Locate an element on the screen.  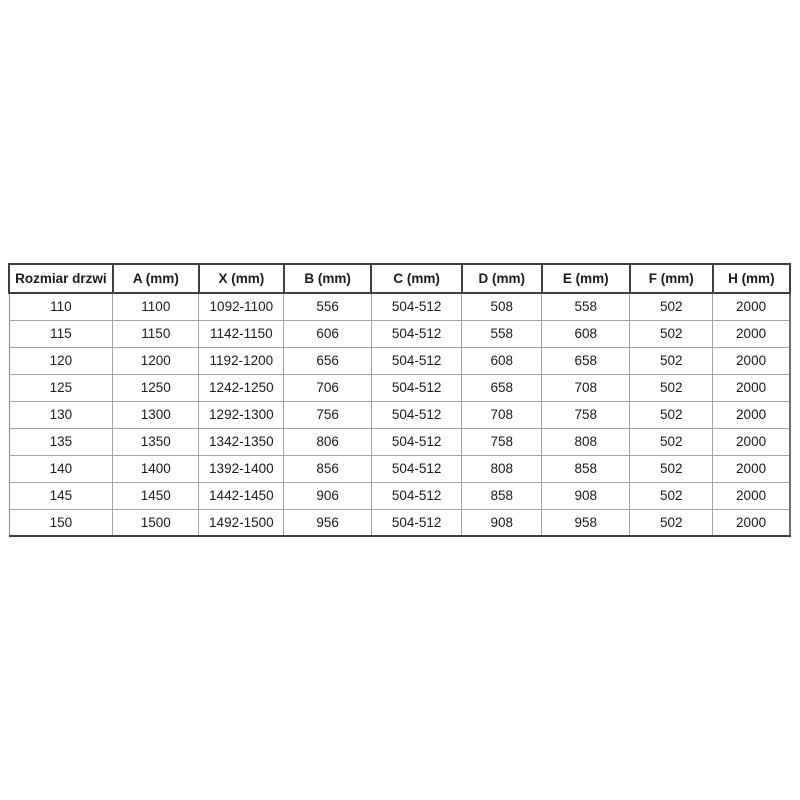
column-header: A (mm) is located at coordinates (155, 278).